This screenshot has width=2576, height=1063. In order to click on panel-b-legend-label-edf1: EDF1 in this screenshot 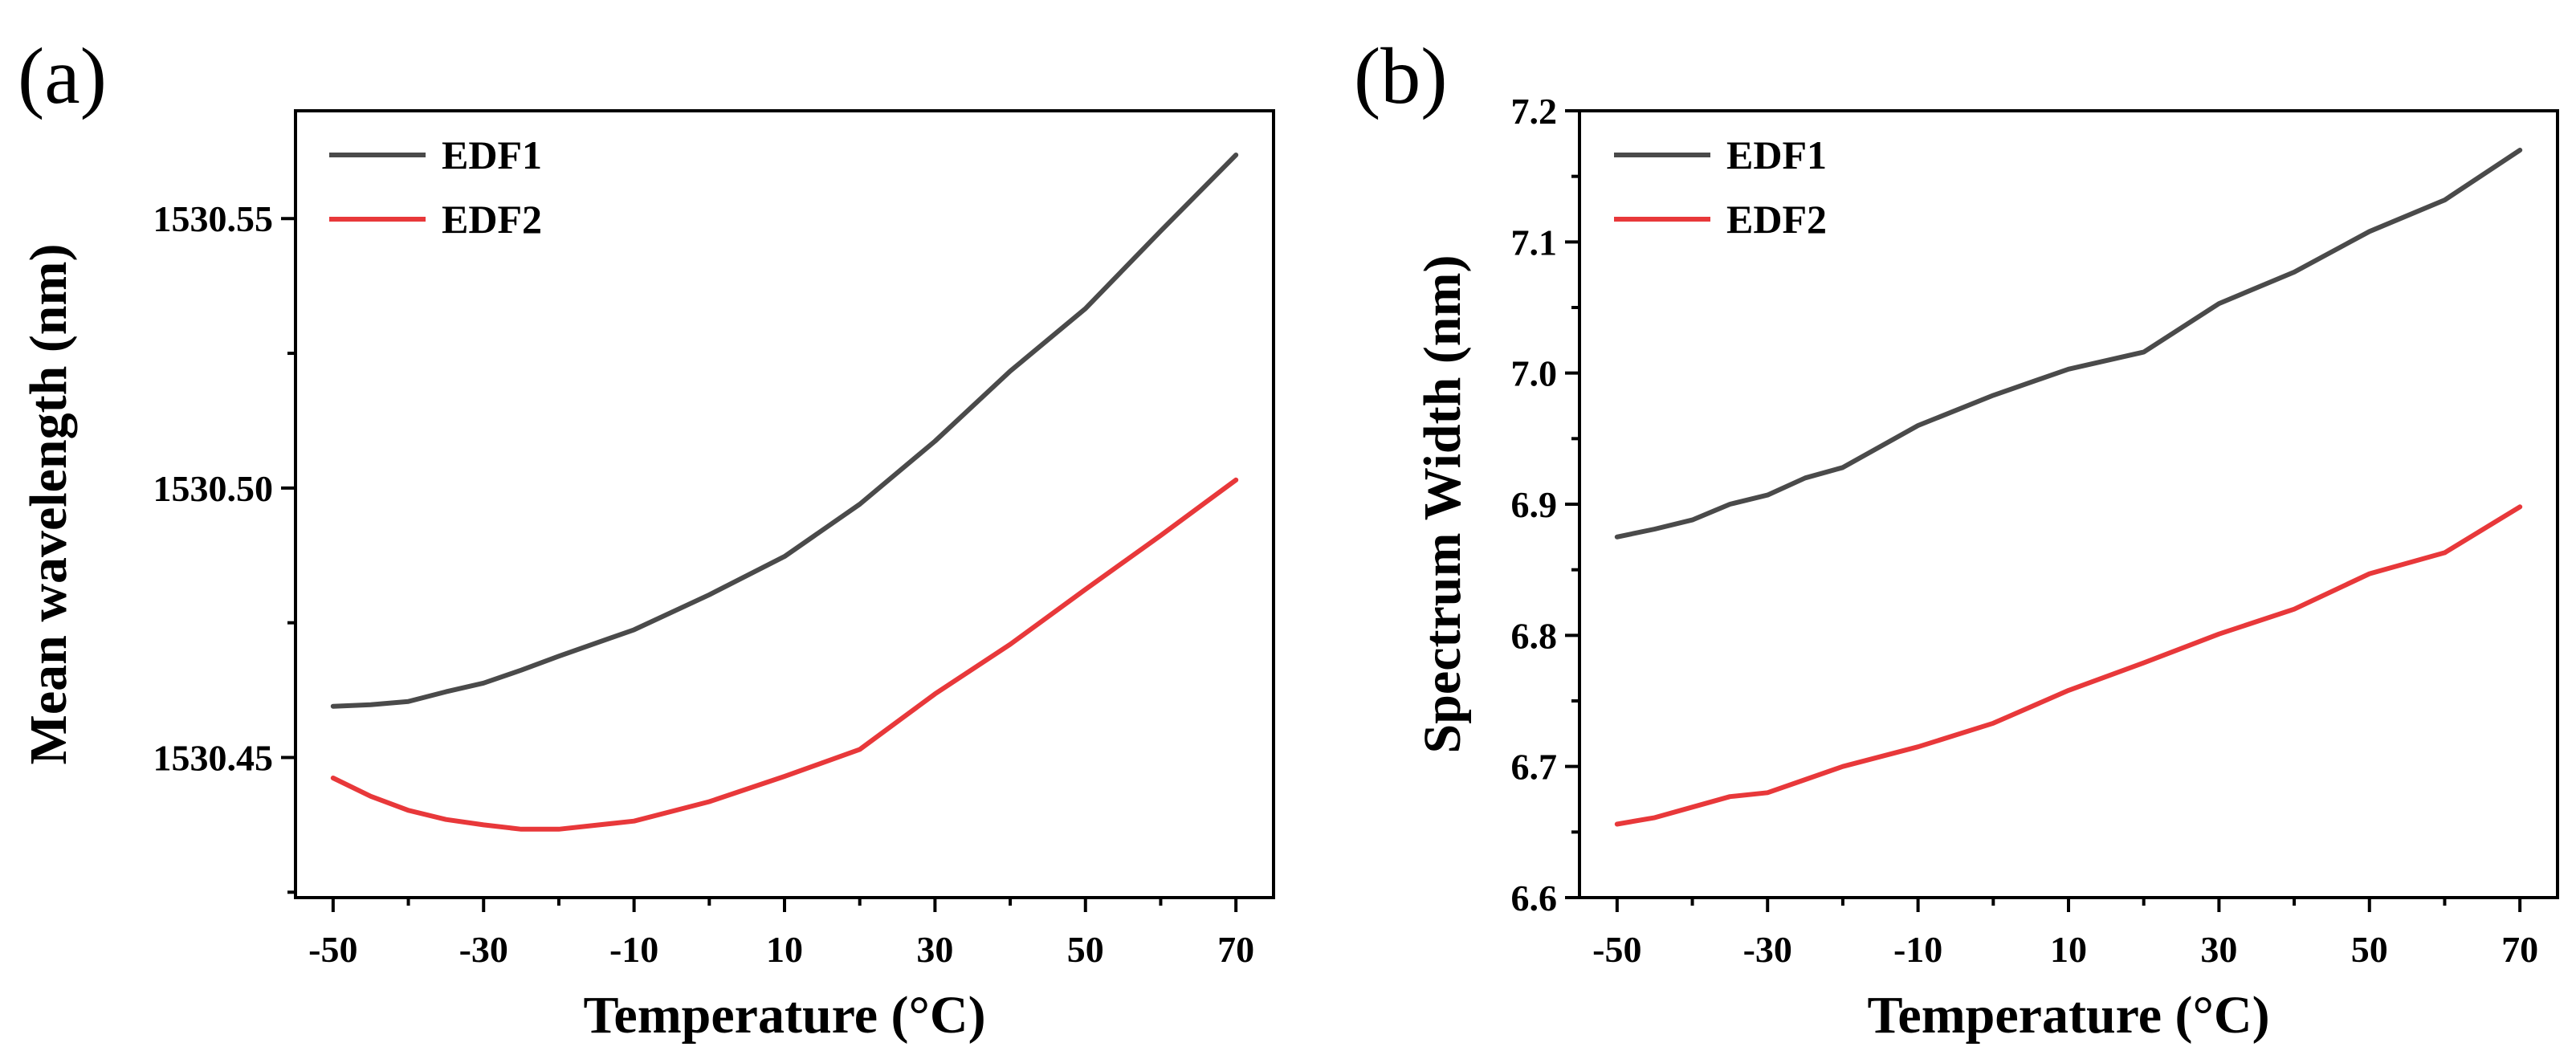, I will do `click(1776, 154)`.